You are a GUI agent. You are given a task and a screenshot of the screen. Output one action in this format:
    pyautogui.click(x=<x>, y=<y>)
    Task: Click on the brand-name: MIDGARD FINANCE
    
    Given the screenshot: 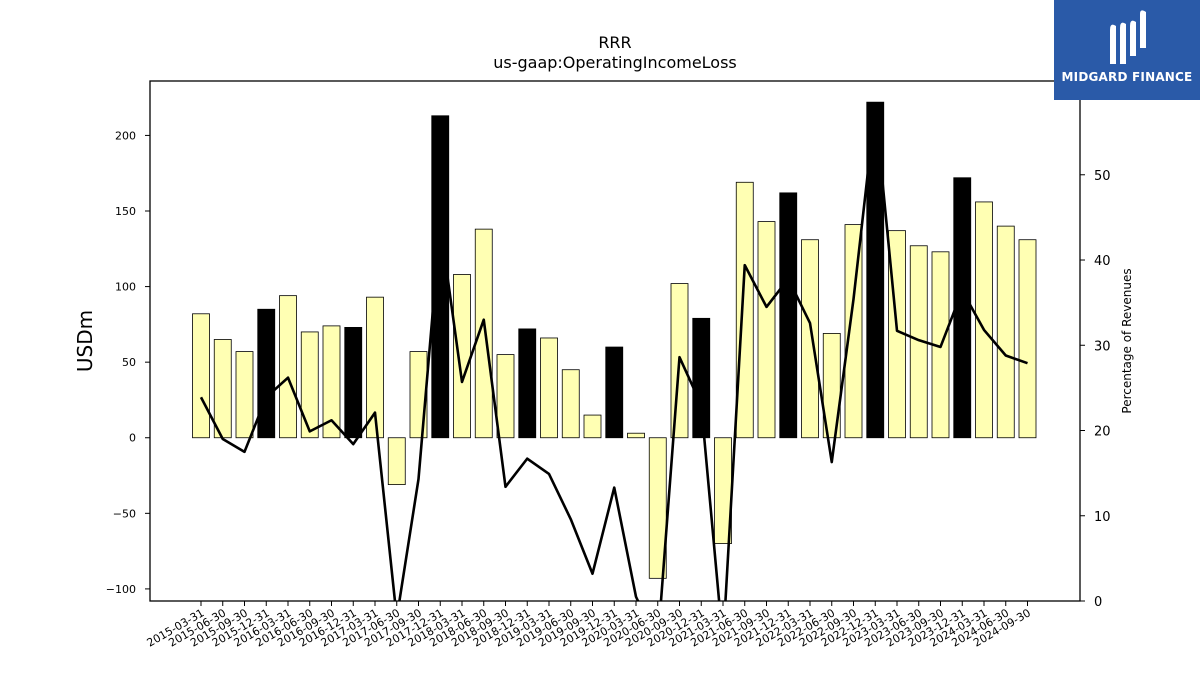 What is the action you would take?
    pyautogui.click(x=1127, y=77)
    